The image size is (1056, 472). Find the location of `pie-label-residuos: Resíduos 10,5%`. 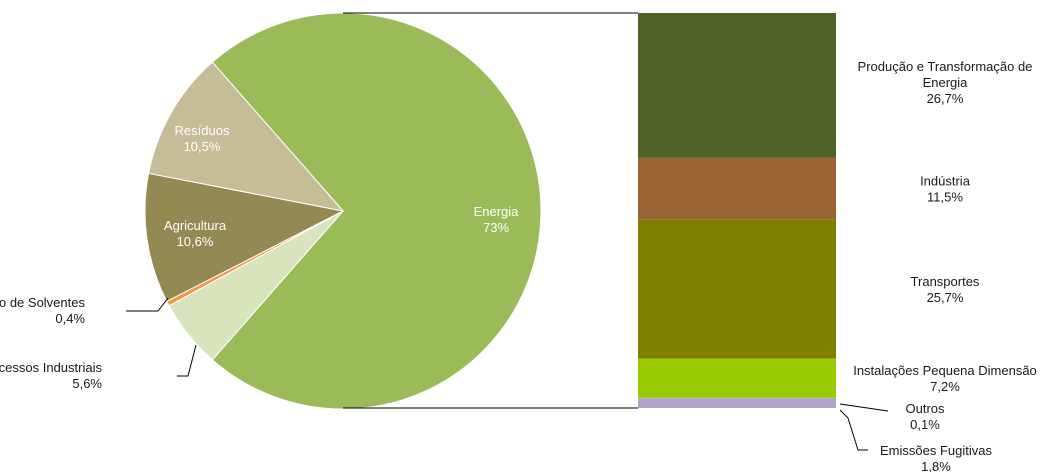

pie-label-residuos: Resíduos 10,5% is located at coordinates (202, 138).